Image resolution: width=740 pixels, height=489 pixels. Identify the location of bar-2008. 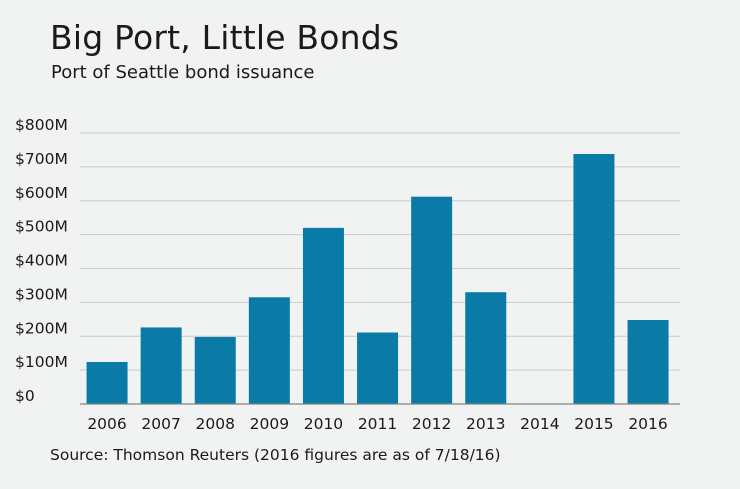
(215, 370).